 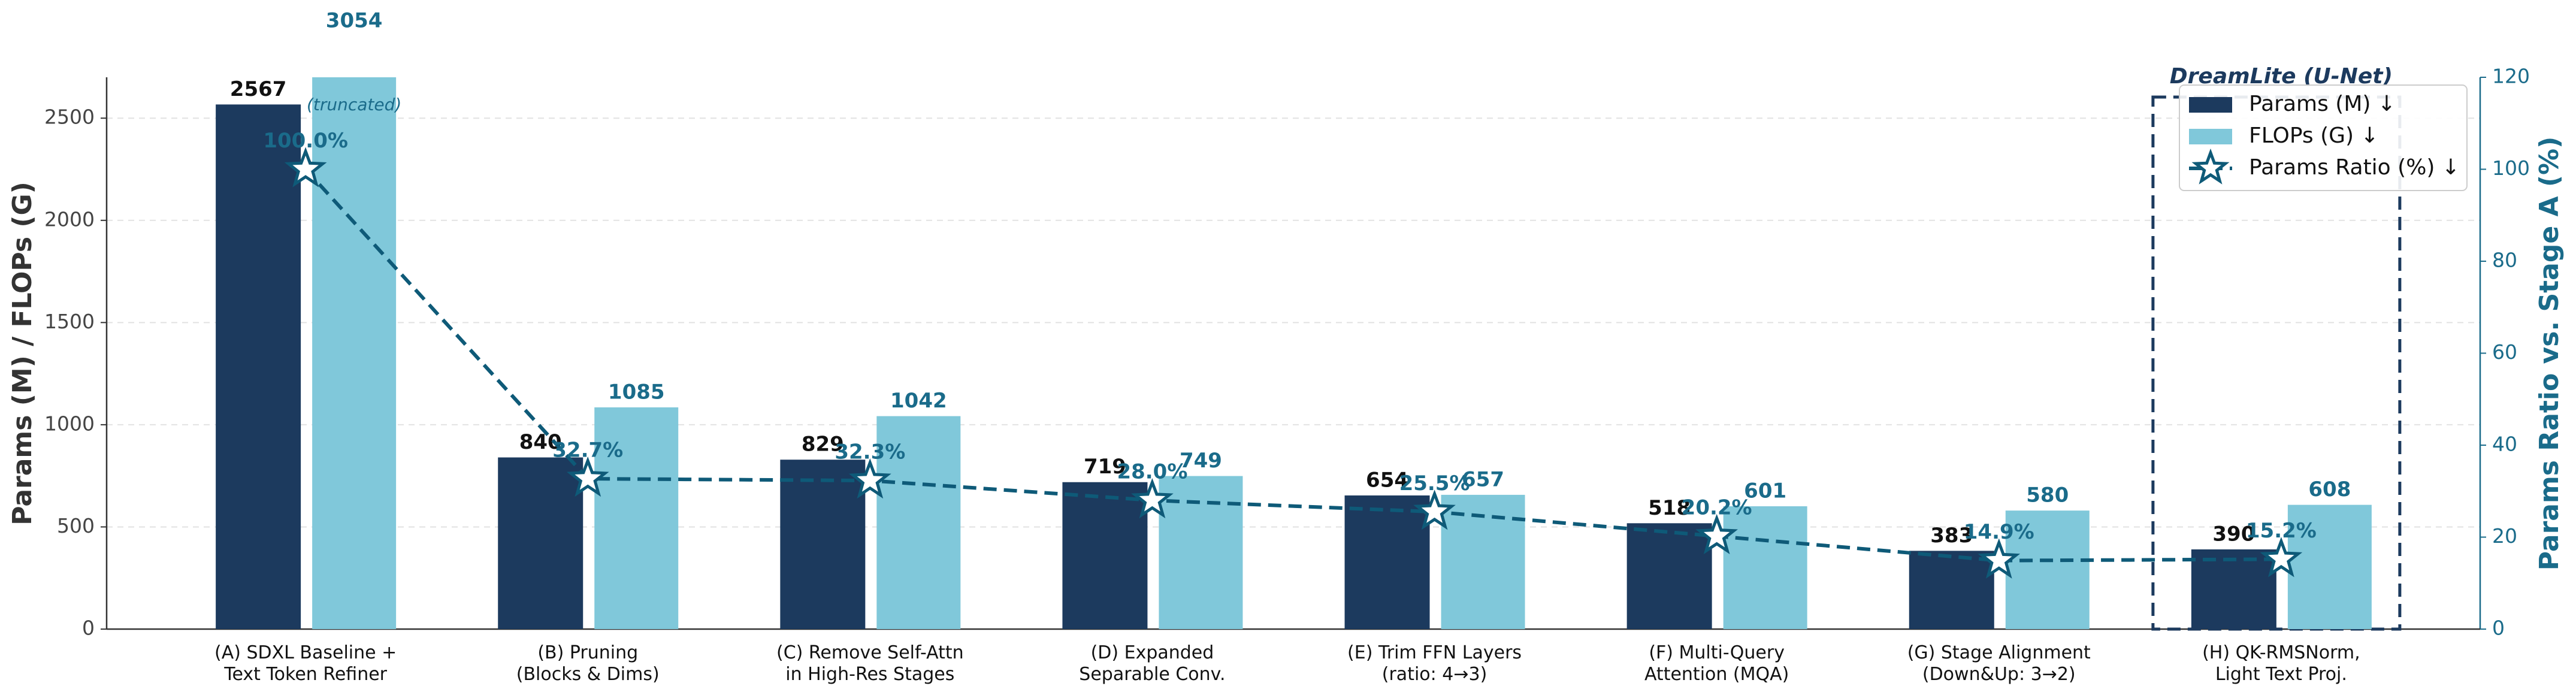 I want to click on y-tick-label: 0, so click(x=88, y=628).